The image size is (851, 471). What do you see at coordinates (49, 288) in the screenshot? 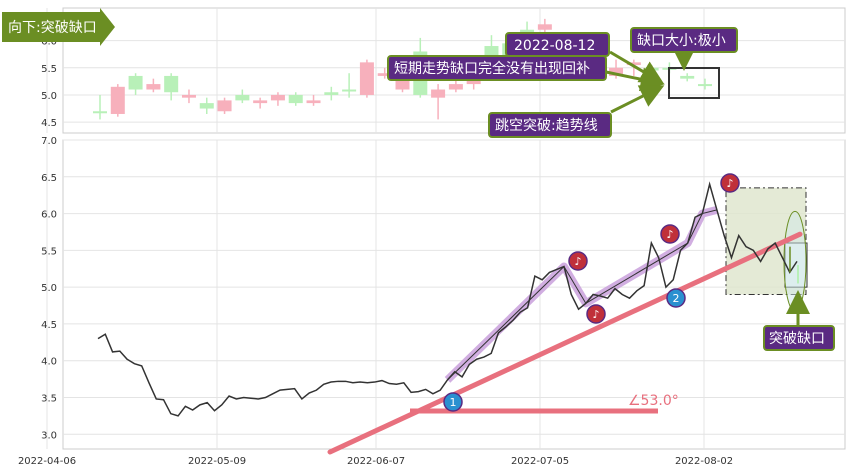
I see `lower-y-tick-label: 5.0` at bounding box center [49, 288].